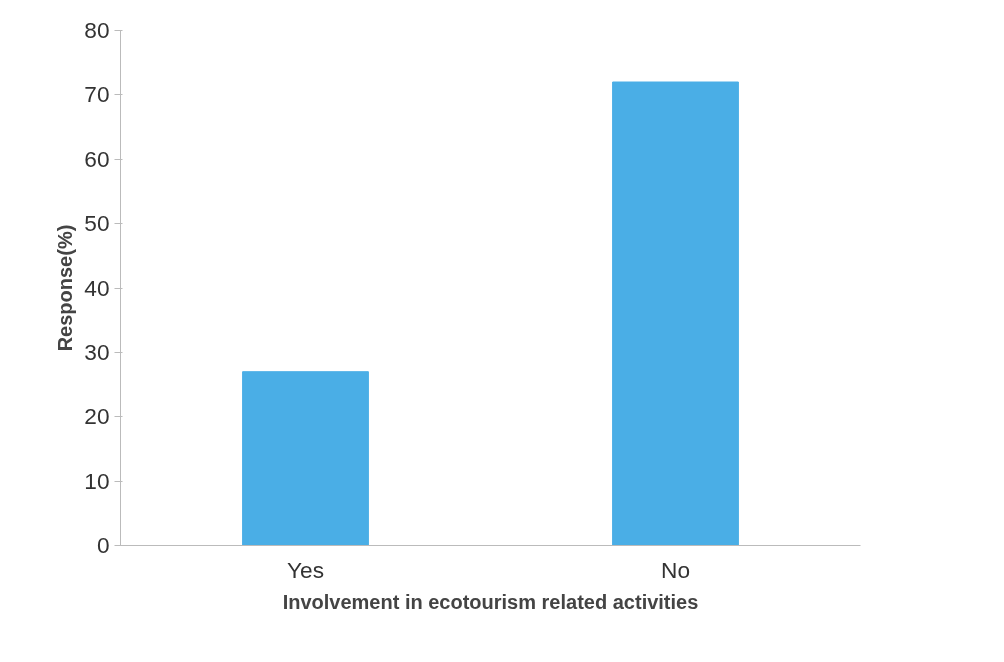 The width and height of the screenshot is (1004, 662). What do you see at coordinates (97, 30) in the screenshot?
I see `y-tick-label: 80` at bounding box center [97, 30].